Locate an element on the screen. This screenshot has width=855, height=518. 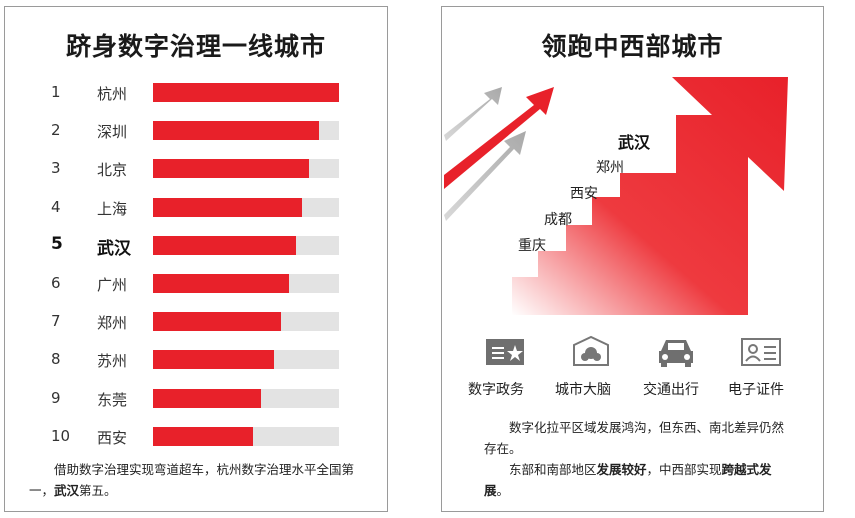
ranking-row: 4 上海 is located at coordinates (197, 207).